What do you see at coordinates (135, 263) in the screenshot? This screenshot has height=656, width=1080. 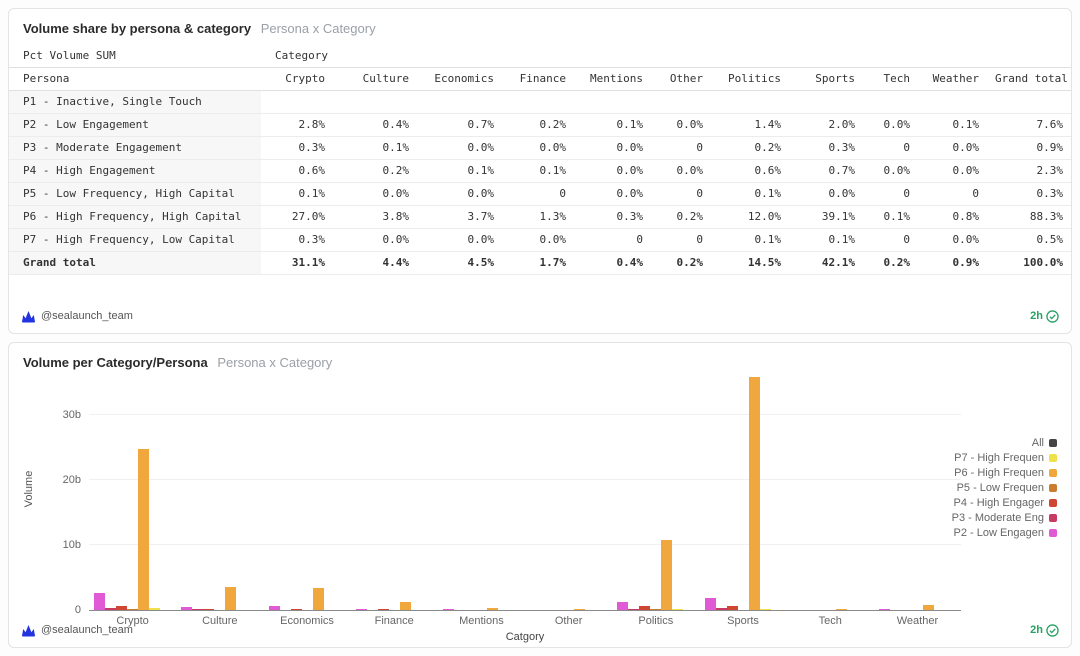 I see `persona-cell: Grand total` at bounding box center [135, 263].